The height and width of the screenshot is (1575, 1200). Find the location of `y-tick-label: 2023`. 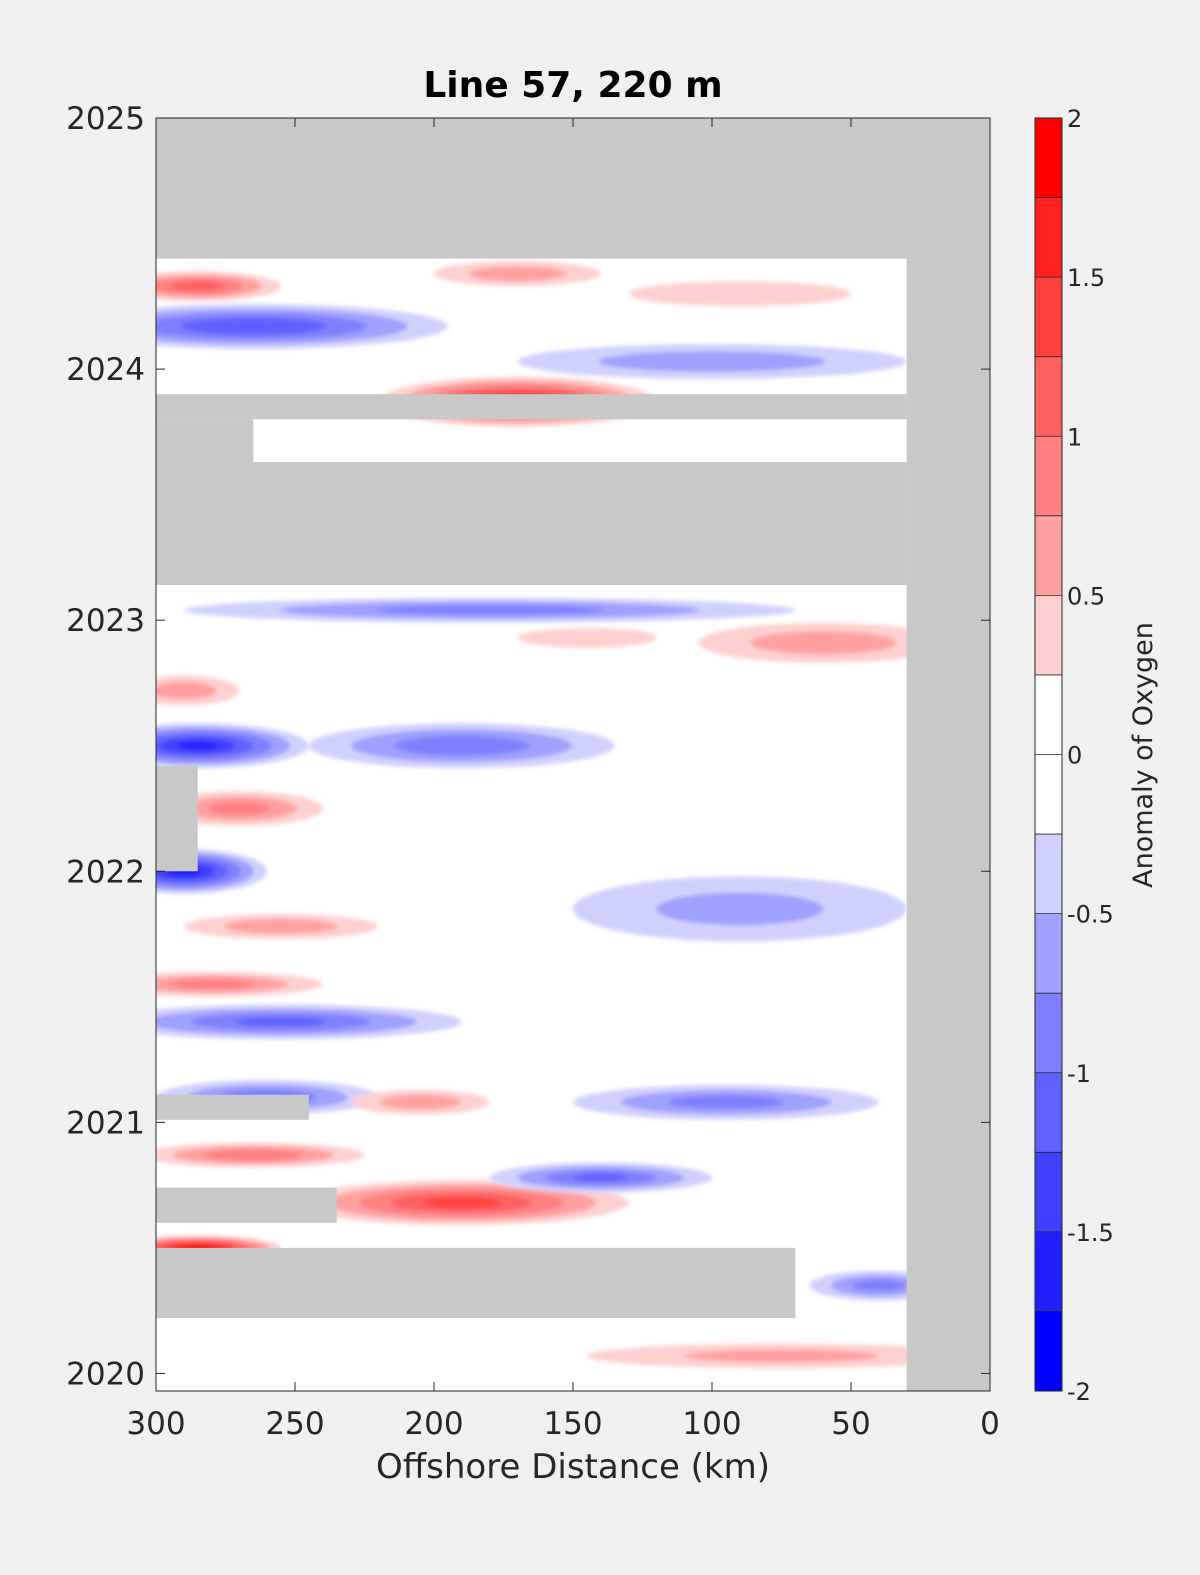

y-tick-label: 2023 is located at coordinates (105, 621).